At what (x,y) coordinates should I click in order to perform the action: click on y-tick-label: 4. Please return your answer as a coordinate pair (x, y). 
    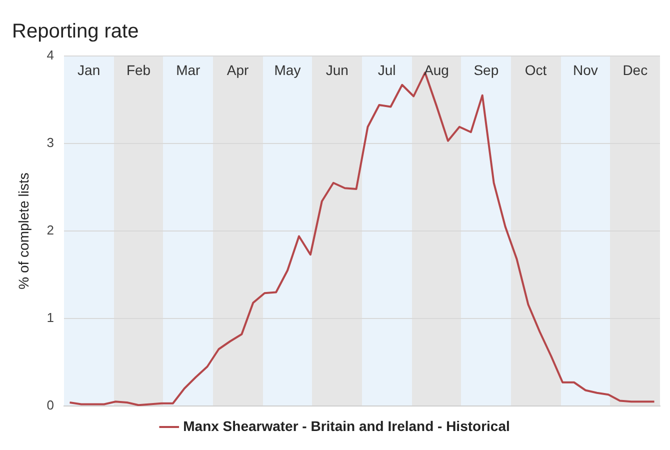
    Looking at the image, I should click on (50, 55).